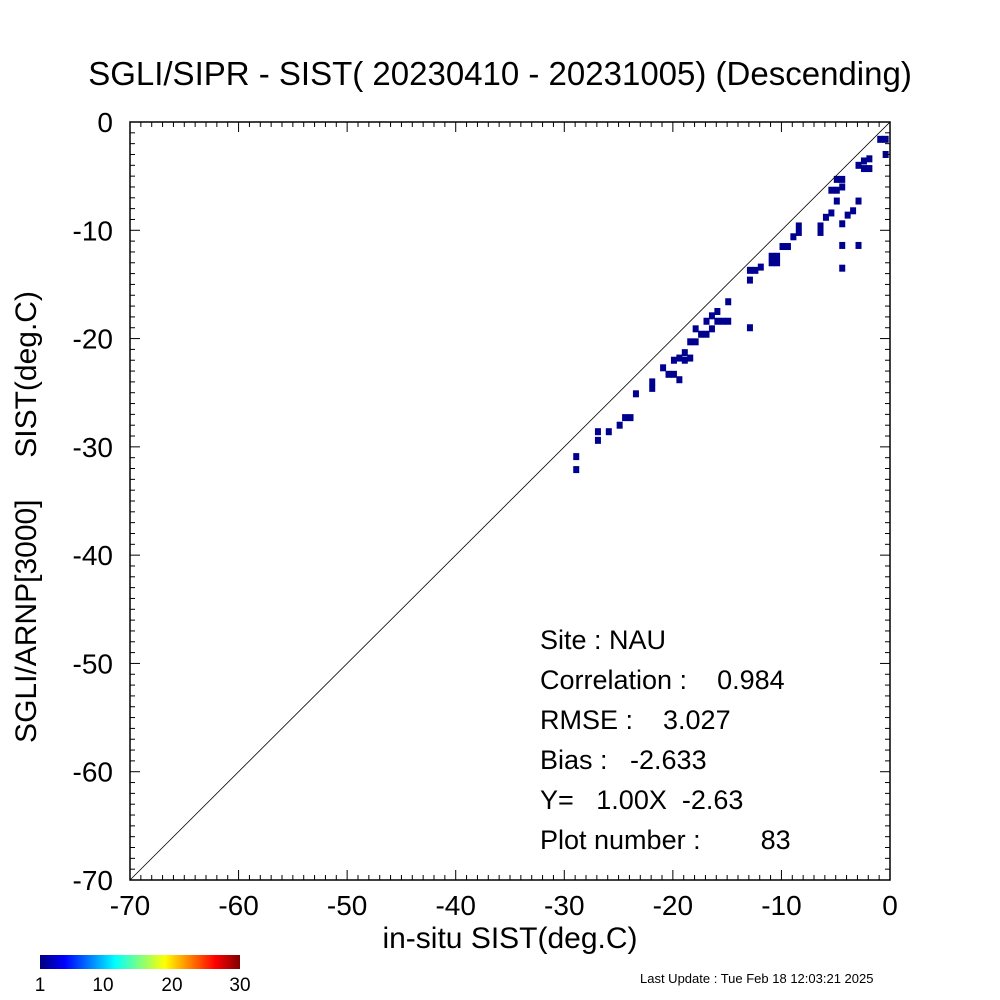 Image resolution: width=1000 pixels, height=1000 pixels. What do you see at coordinates (93, 663) in the screenshot?
I see `y-tick-label: -50` at bounding box center [93, 663].